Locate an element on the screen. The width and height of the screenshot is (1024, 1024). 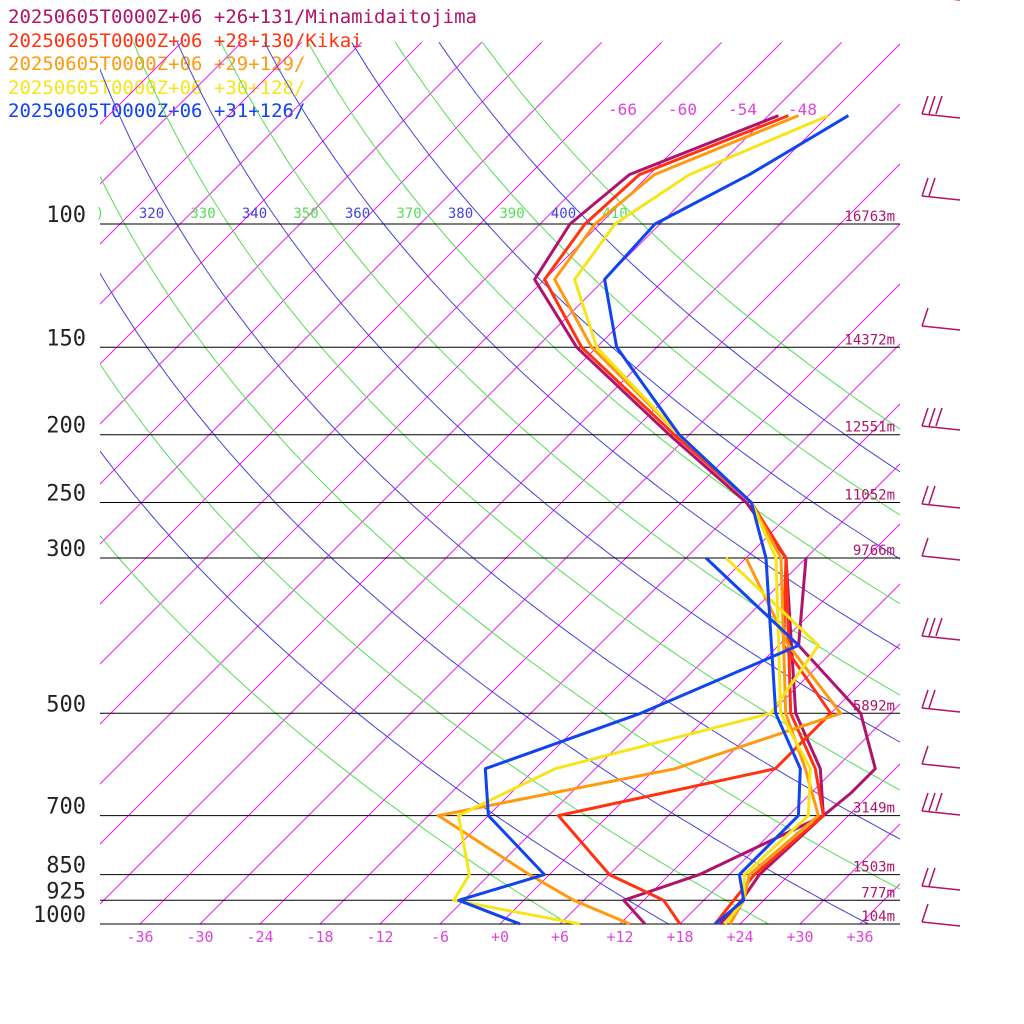
pressure-label: 150 is located at coordinates (66, 338).